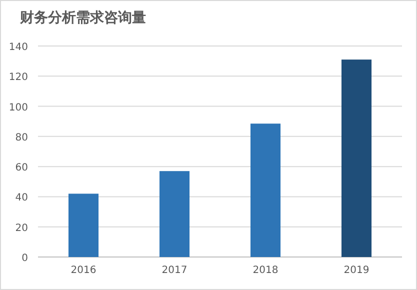  Describe the element at coordinates (18, 78) in the screenshot. I see `y-tick-label: 120` at that location.